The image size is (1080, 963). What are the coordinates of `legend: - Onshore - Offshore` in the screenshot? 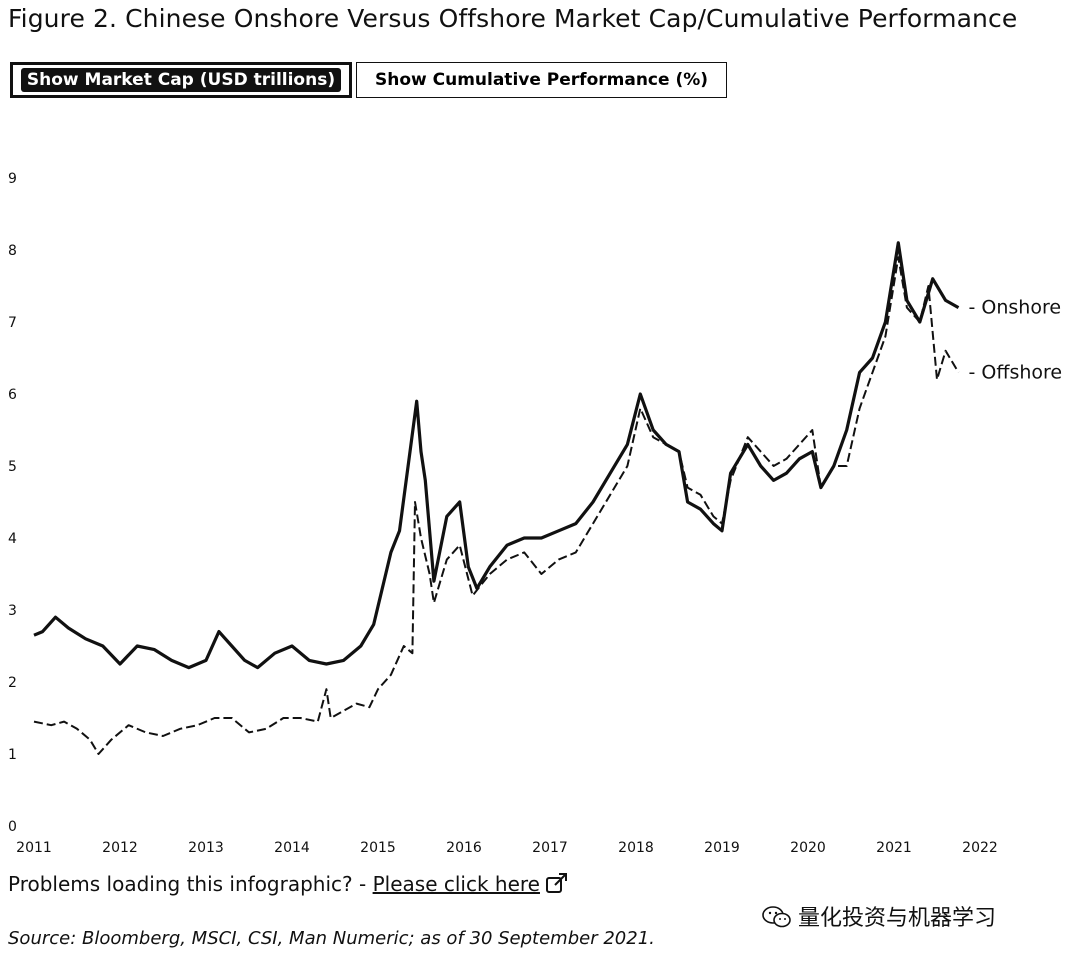 It's located at (1016, 340).